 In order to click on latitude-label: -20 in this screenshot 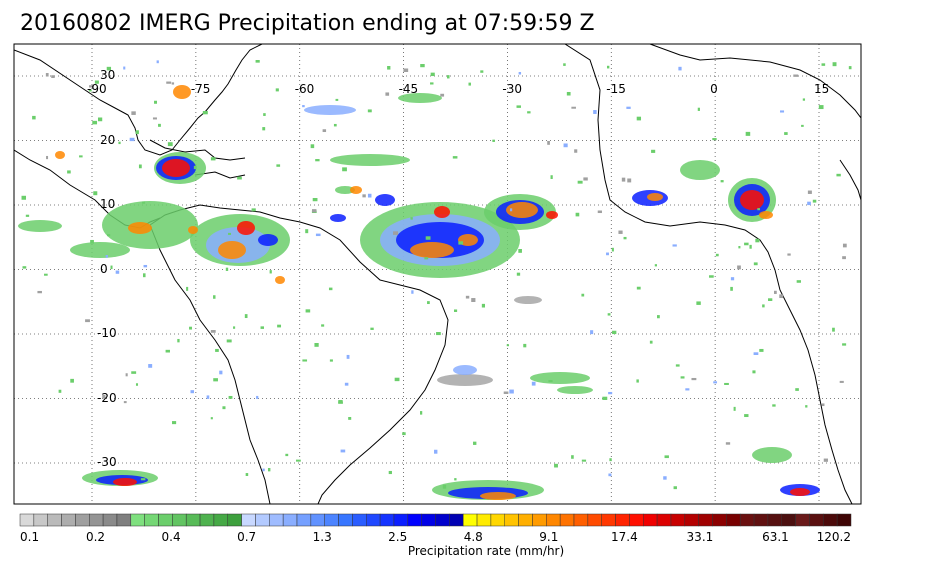, I will do `click(107, 397)`.